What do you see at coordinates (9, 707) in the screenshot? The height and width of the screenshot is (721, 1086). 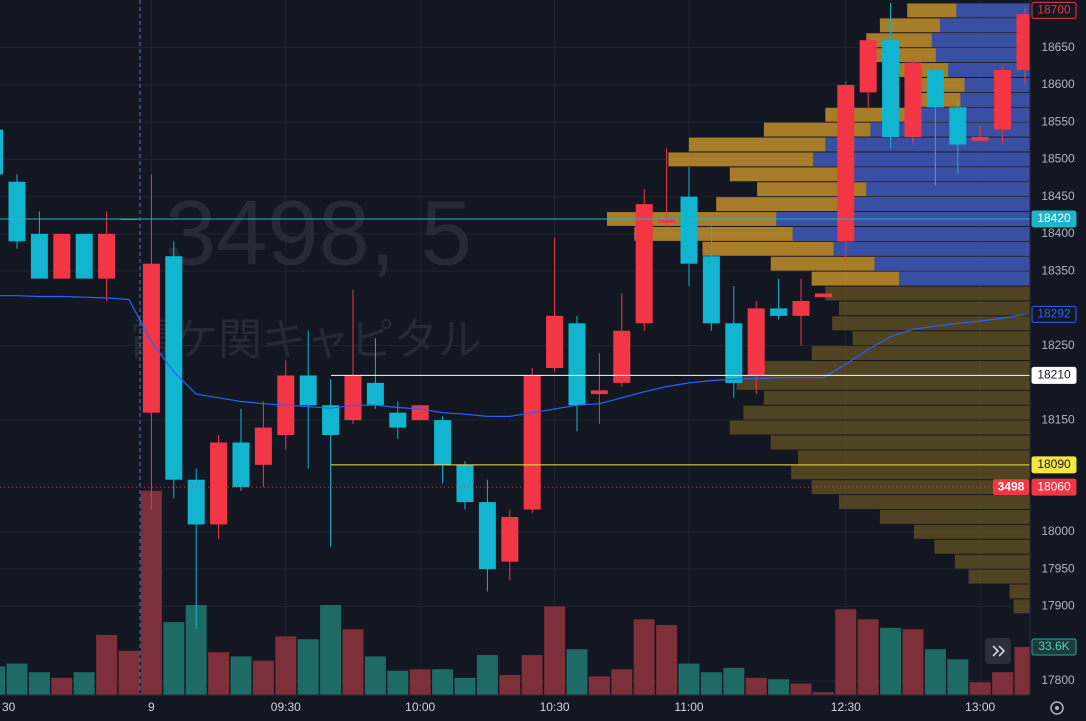 I see `x-tick-label: 30` at bounding box center [9, 707].